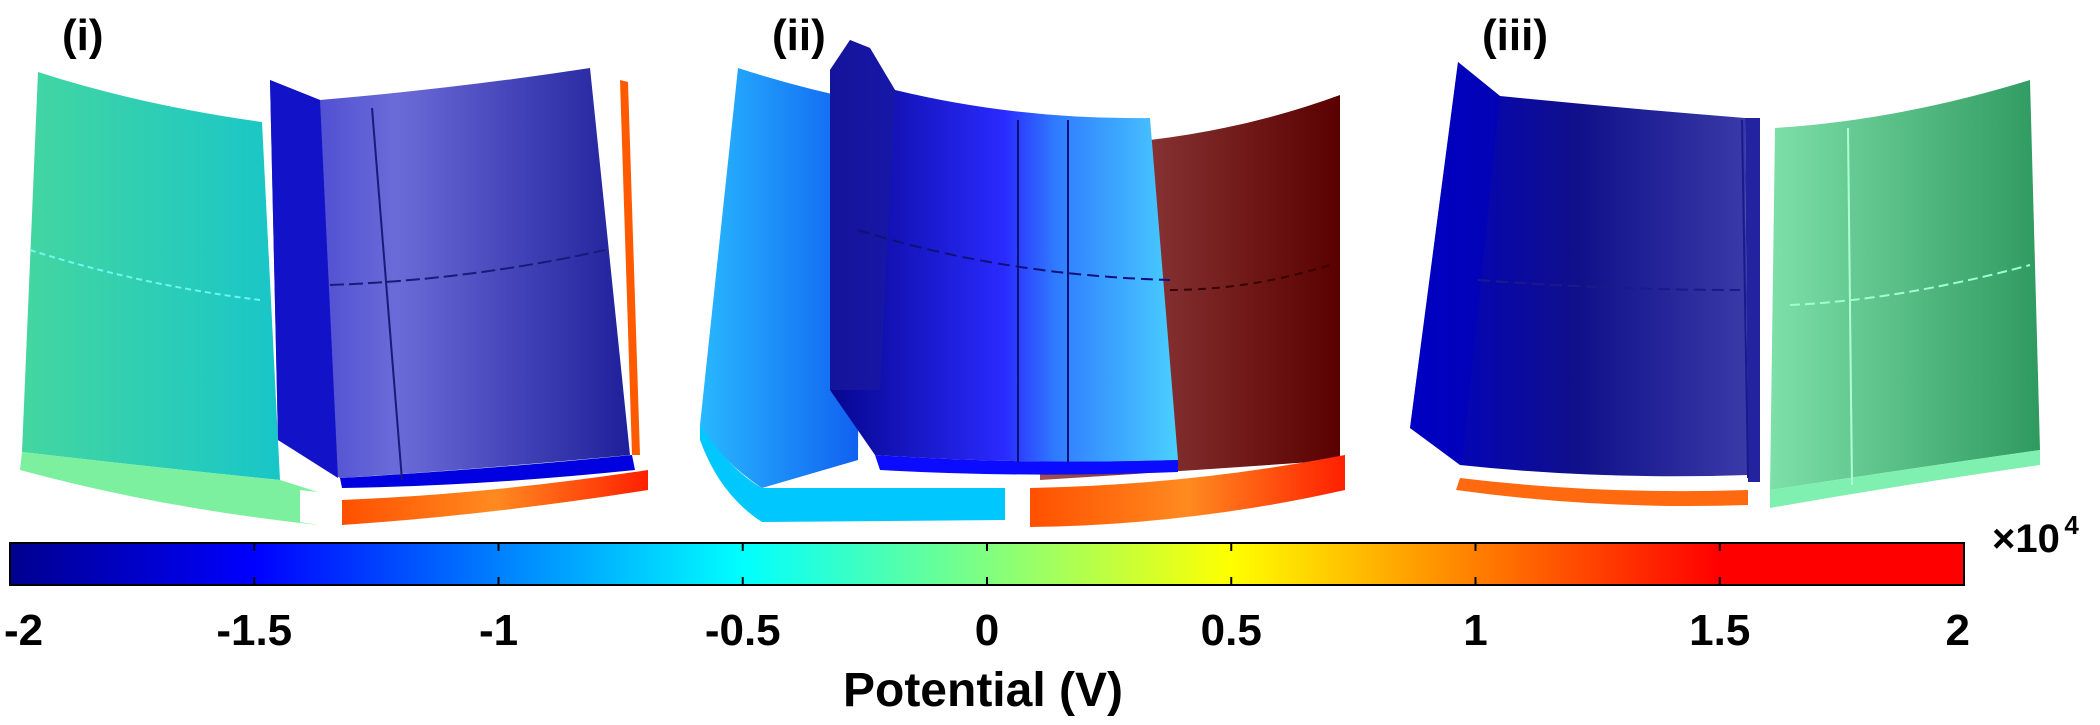  I want to click on colorbar-multiplier: ×10 4, so click(2035, 535).